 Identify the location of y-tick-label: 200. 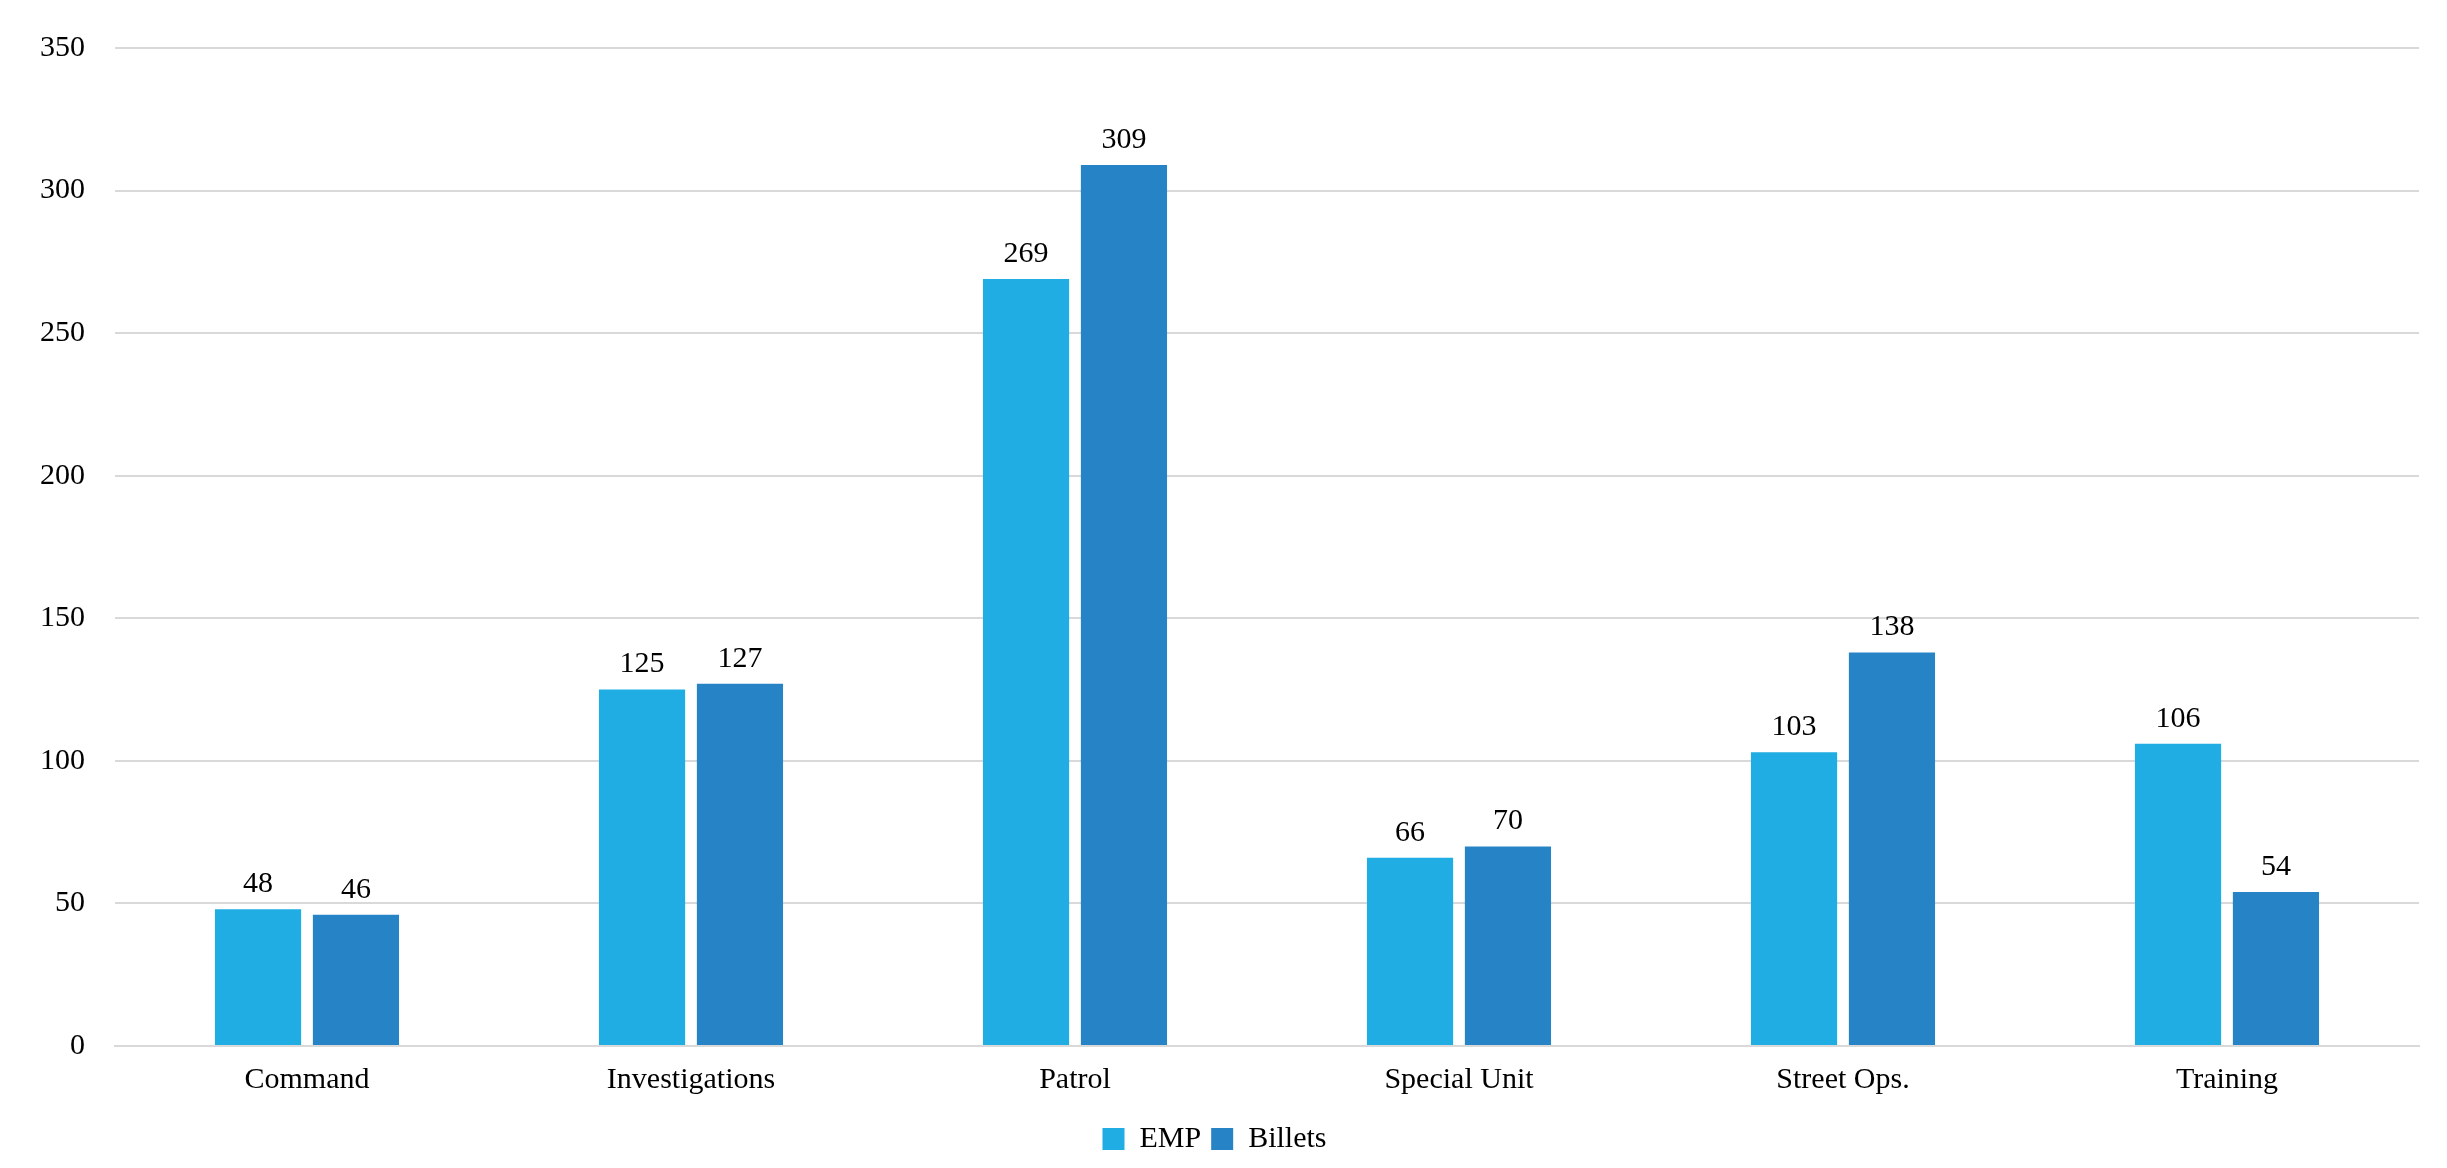
(62, 473).